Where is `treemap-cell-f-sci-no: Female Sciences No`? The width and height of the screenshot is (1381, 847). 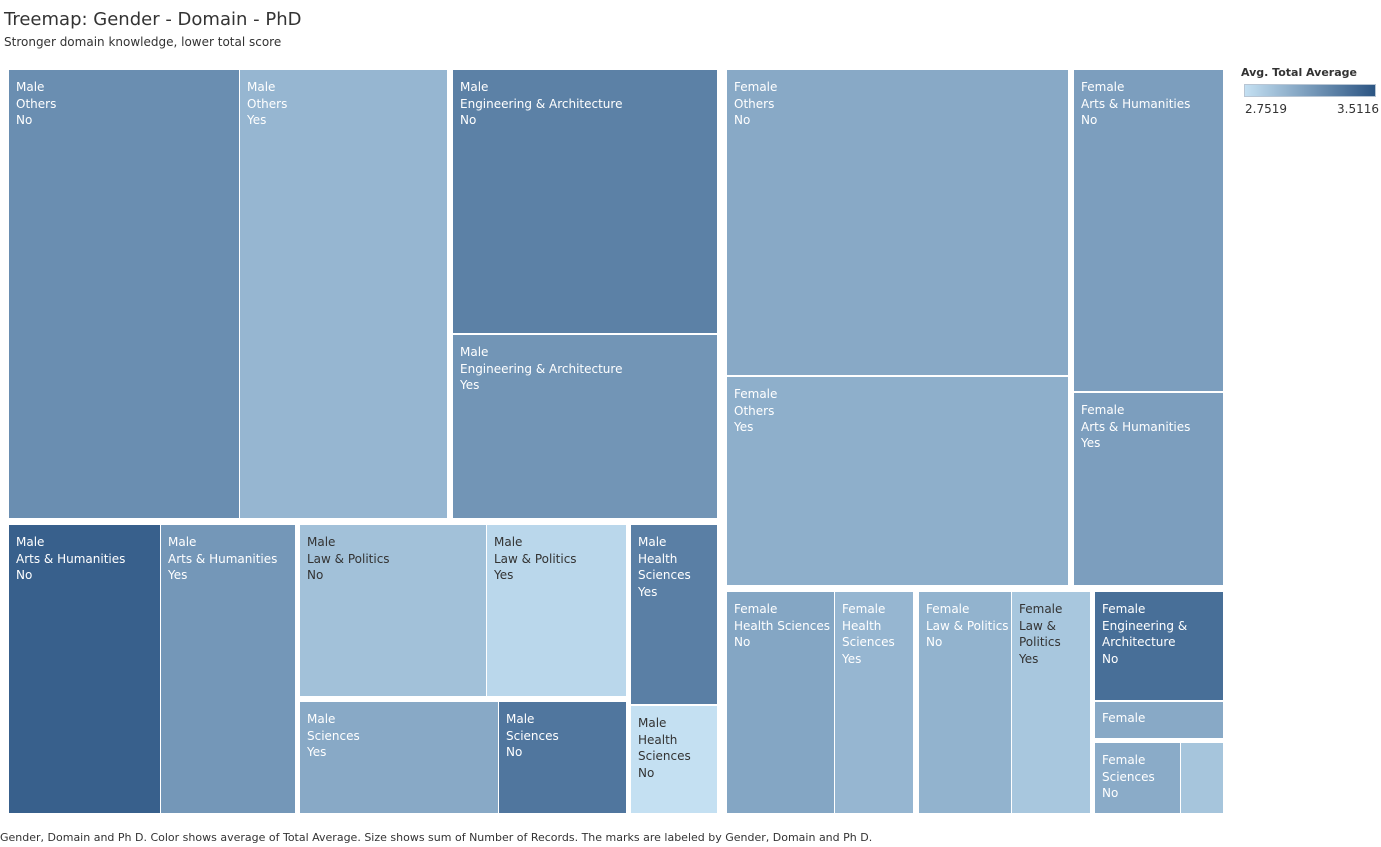 treemap-cell-f-sci-no: Female Sciences No is located at coordinates (1137, 778).